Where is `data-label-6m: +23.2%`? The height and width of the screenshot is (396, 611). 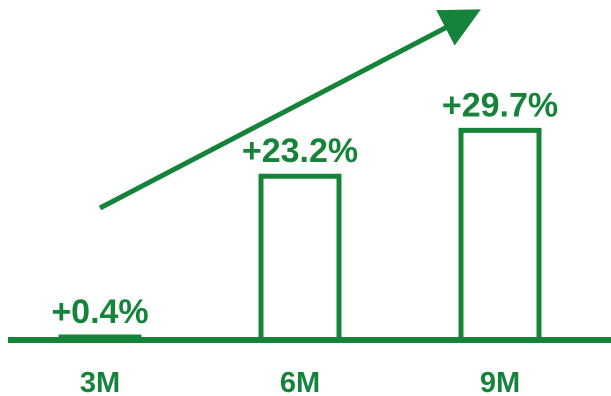
data-label-6m: +23.2% is located at coordinates (300, 151).